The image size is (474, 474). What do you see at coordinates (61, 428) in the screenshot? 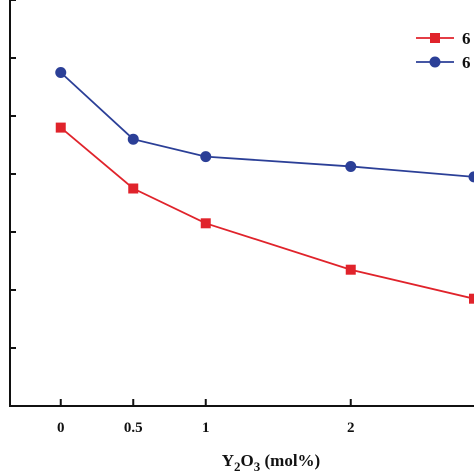
I see `x-tick-label: 0` at bounding box center [61, 428].